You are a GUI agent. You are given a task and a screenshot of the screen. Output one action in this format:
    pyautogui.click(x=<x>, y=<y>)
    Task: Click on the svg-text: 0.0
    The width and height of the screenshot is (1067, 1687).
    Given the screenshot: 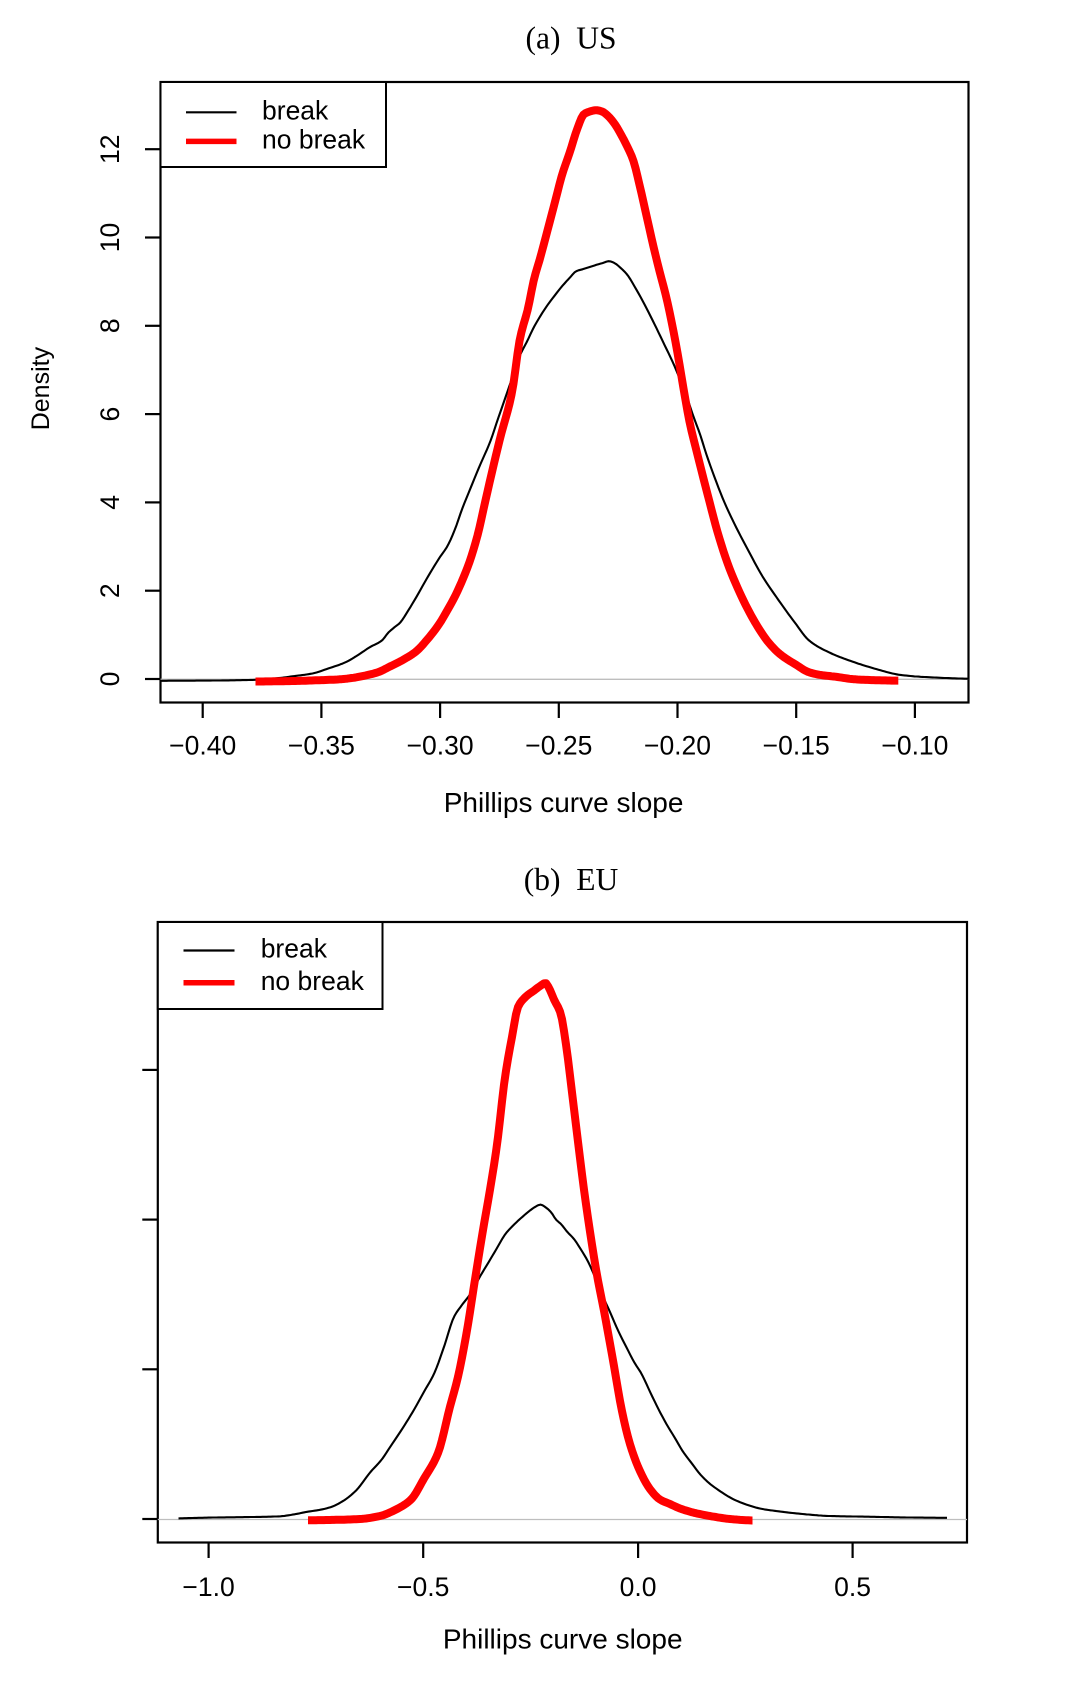 What is the action you would take?
    pyautogui.click(x=638, y=1587)
    